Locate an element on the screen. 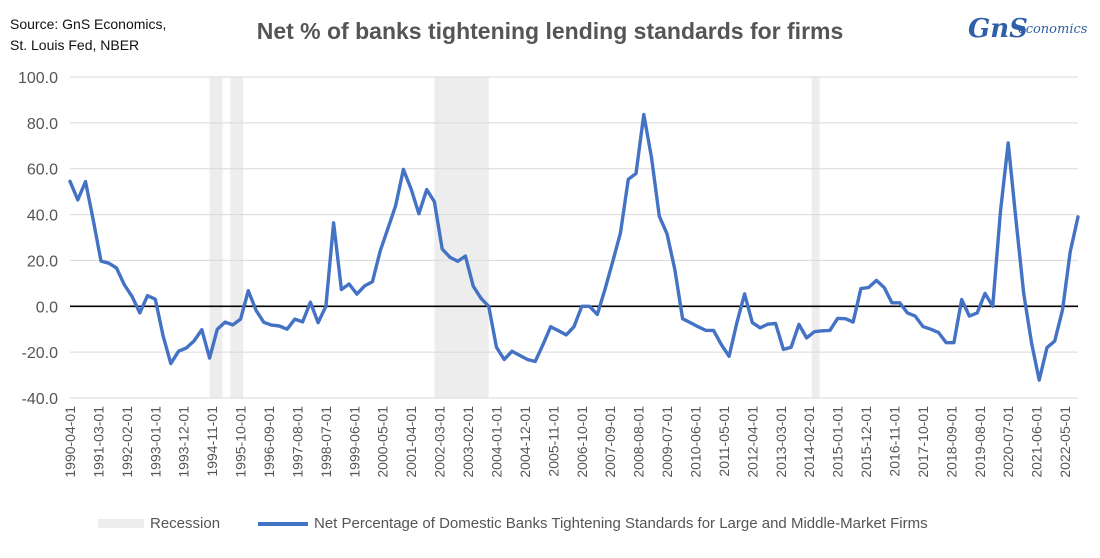 The image size is (1100, 558). x-tick-label: 2022-05-01 is located at coordinates (1065, 442).